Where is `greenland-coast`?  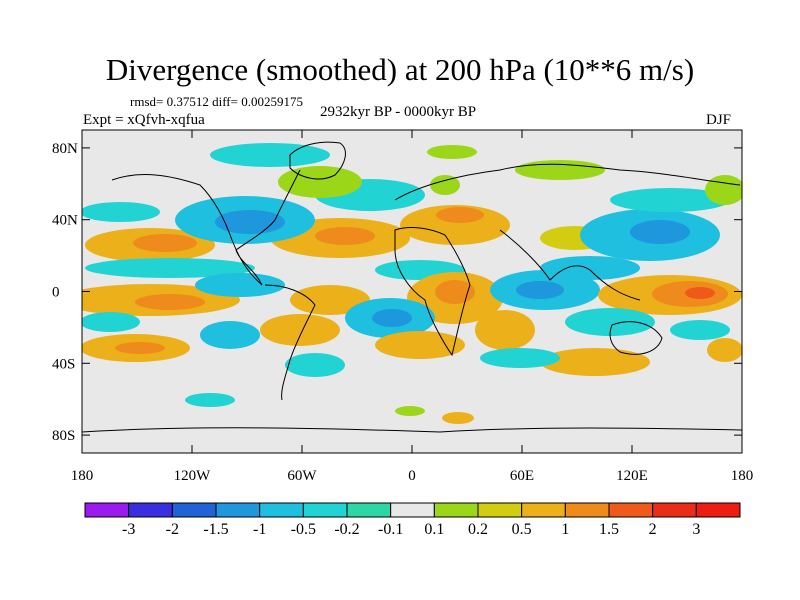
greenland-coast is located at coordinates (317, 160).